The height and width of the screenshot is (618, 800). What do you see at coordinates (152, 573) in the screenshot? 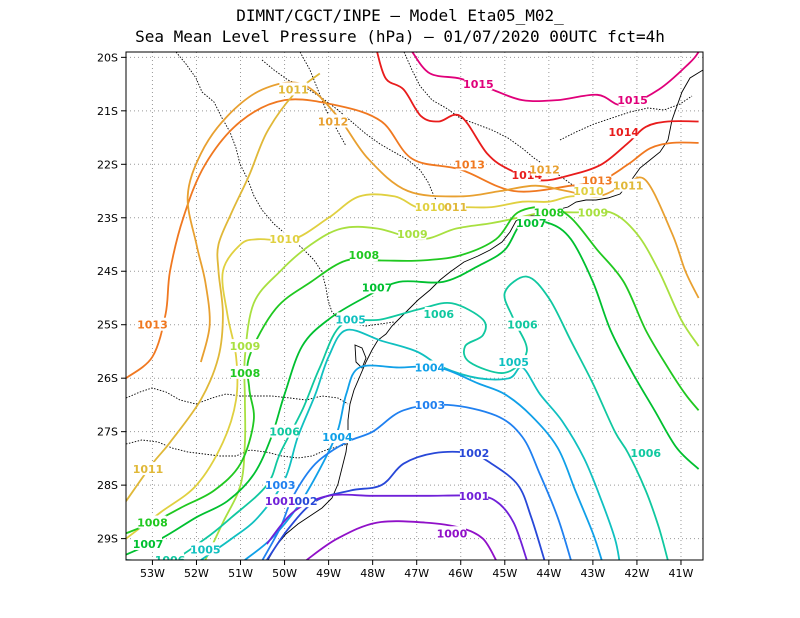
I see `x-tick-label: 53W` at bounding box center [152, 573].